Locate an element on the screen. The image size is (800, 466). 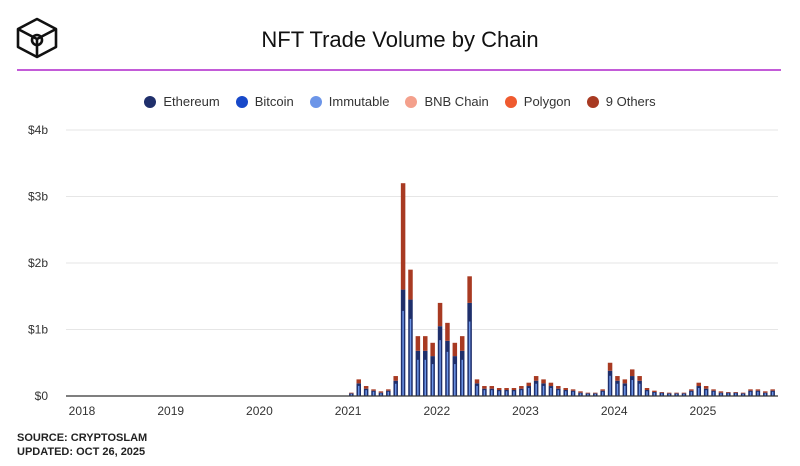
legend-item: BNB Chain is located at coordinates (447, 101).